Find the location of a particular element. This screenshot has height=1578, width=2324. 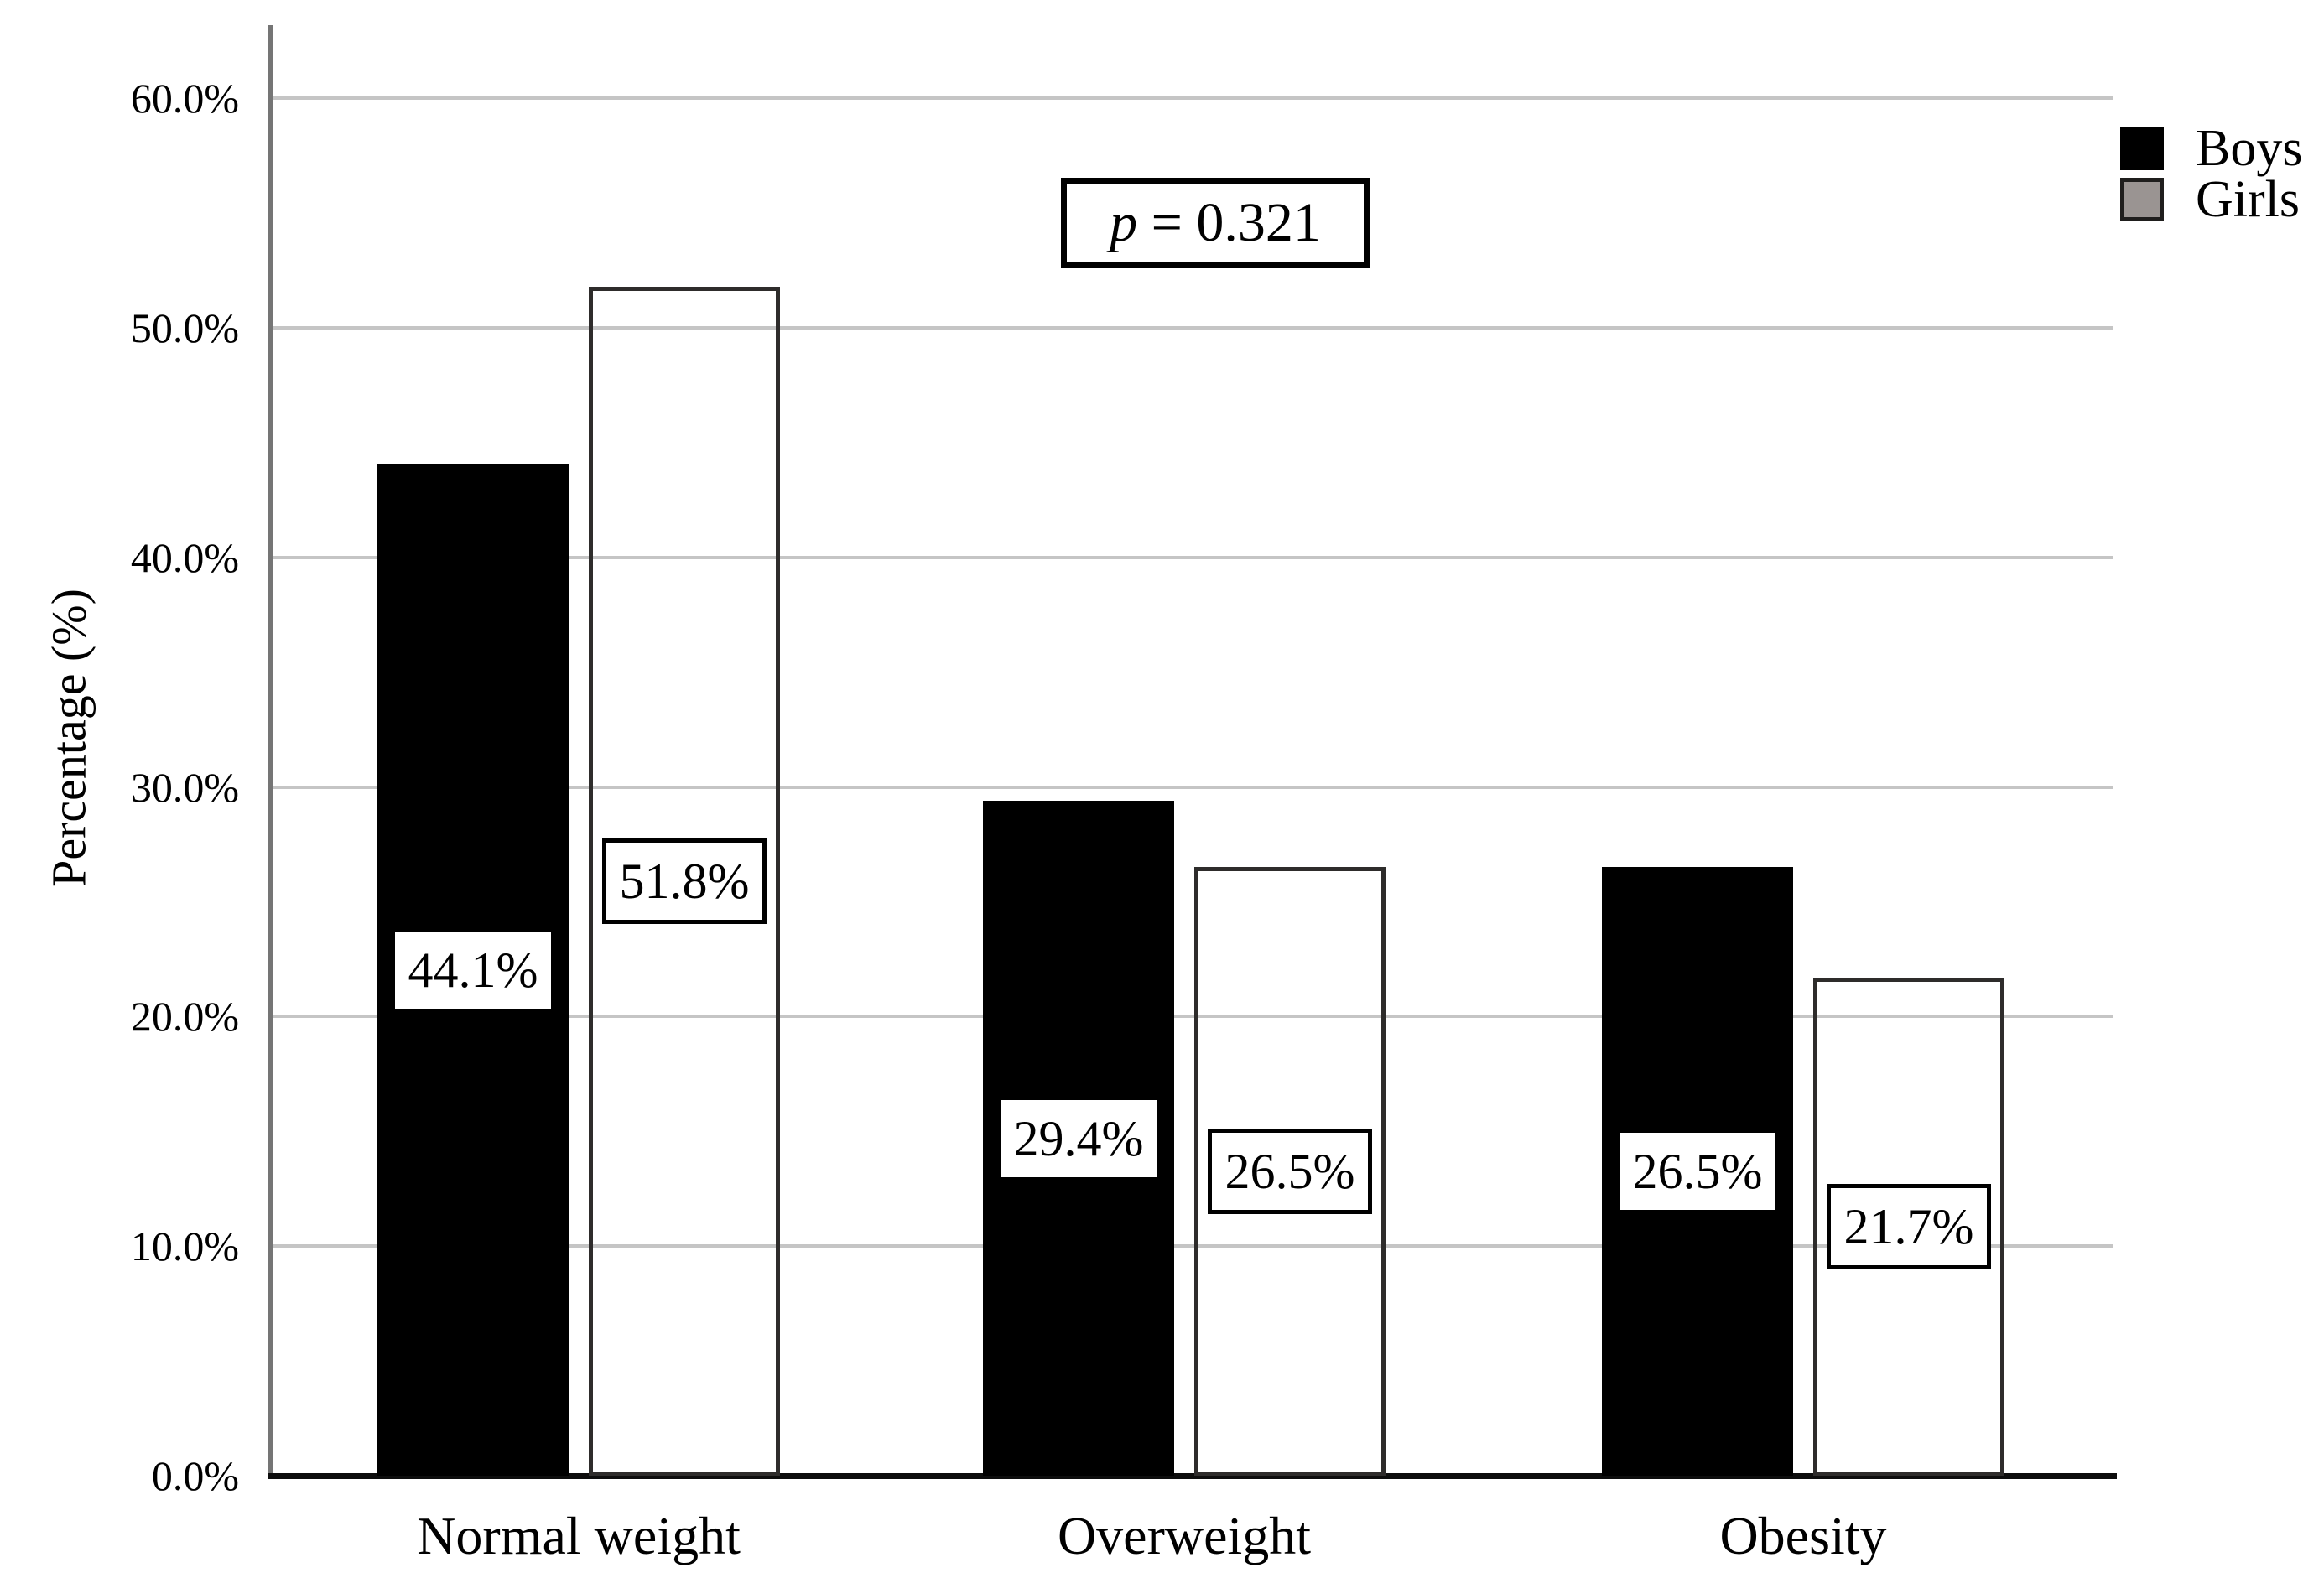

legend-label-girls: Girls is located at coordinates (2248, 199).